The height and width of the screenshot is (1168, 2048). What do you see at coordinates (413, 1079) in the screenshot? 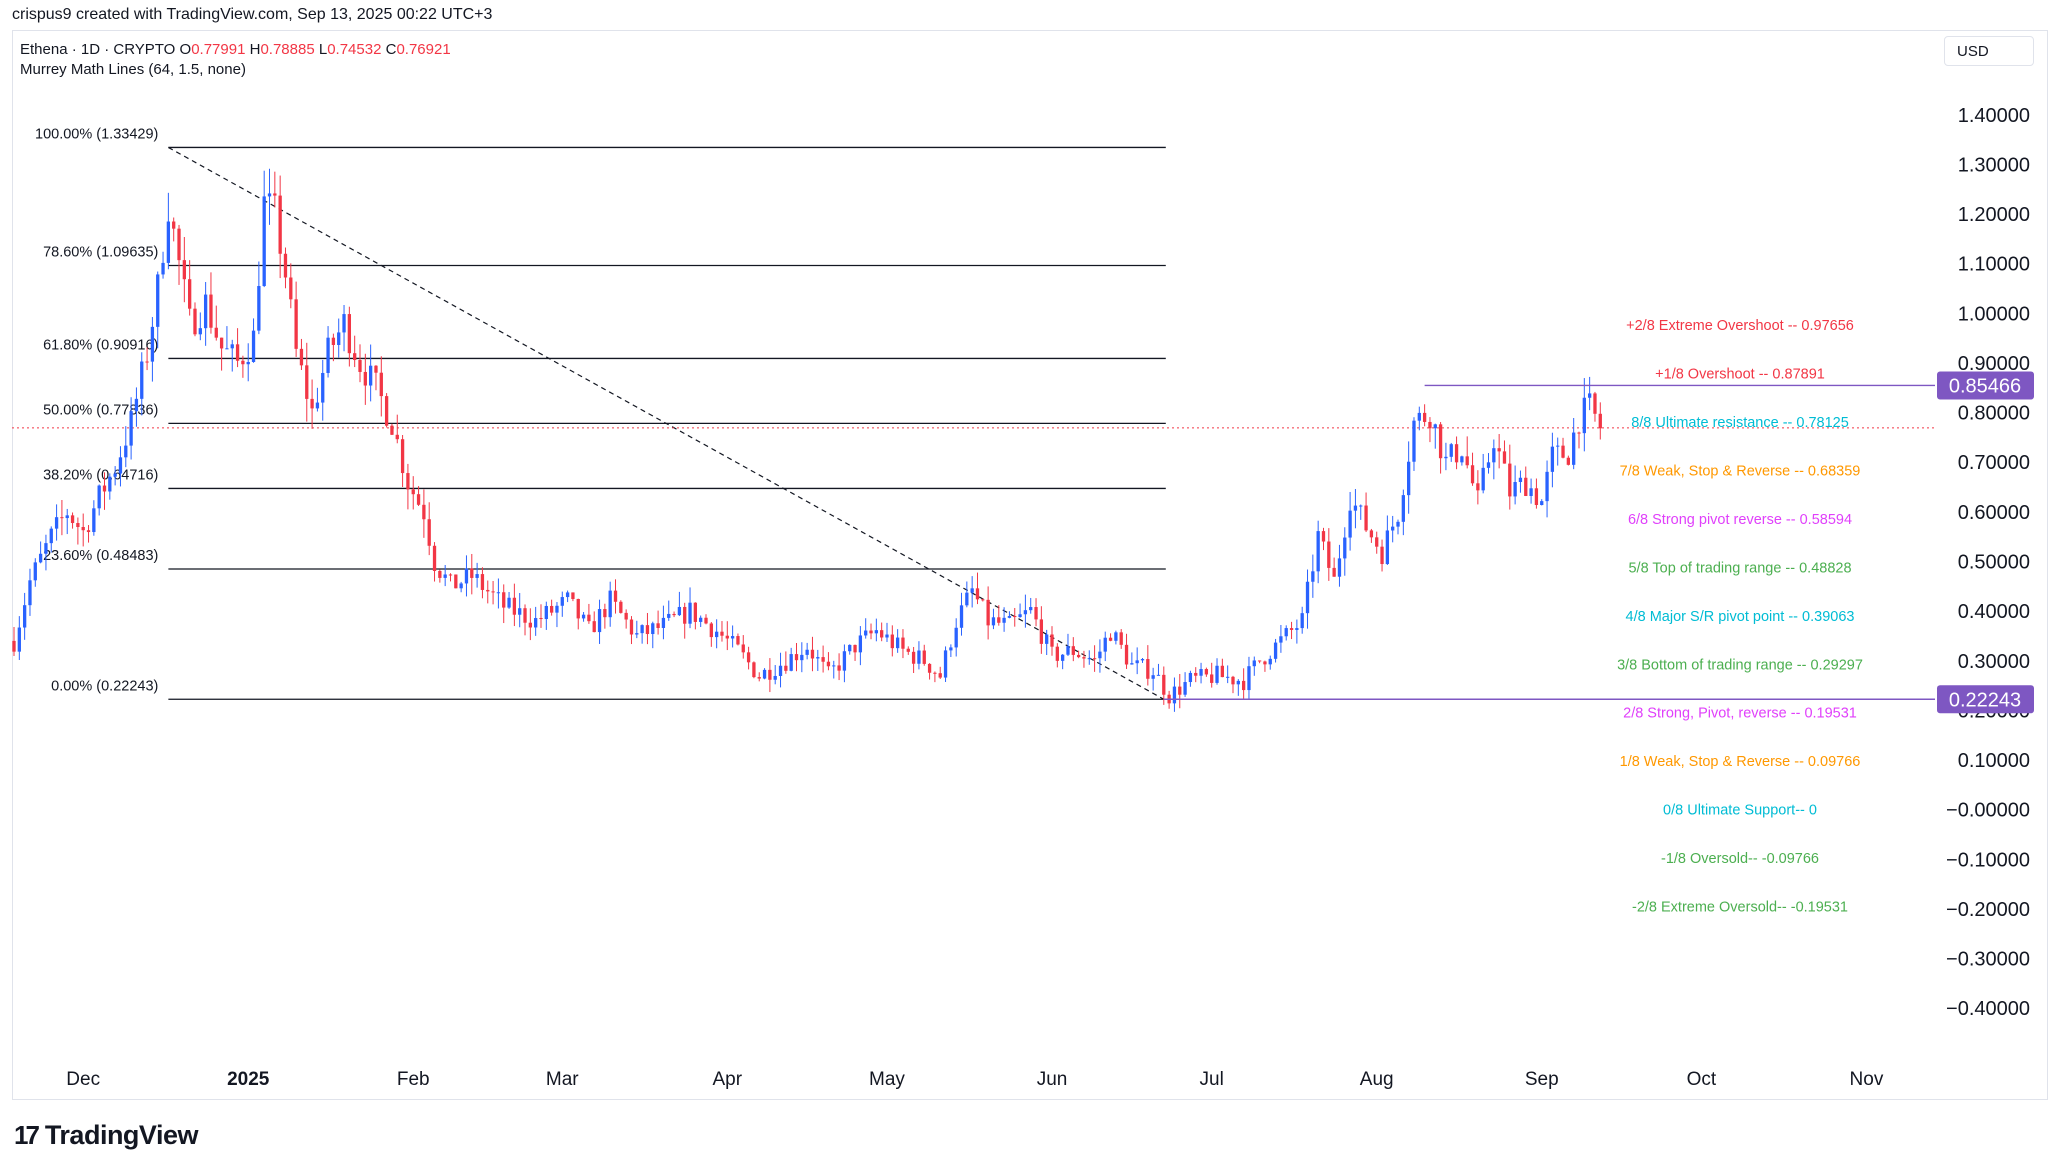
I see `x-tick-label: Feb` at bounding box center [413, 1079].